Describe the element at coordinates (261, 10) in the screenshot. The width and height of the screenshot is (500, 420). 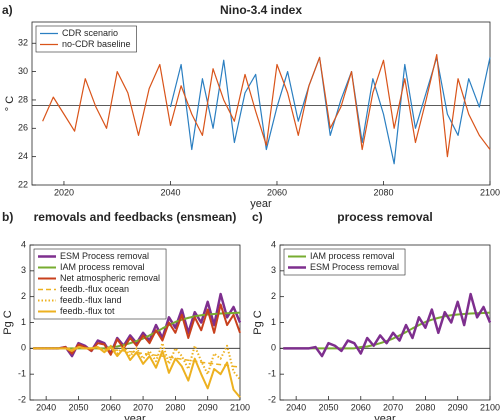
I see `chart-title: Nino-3.4 index` at that location.